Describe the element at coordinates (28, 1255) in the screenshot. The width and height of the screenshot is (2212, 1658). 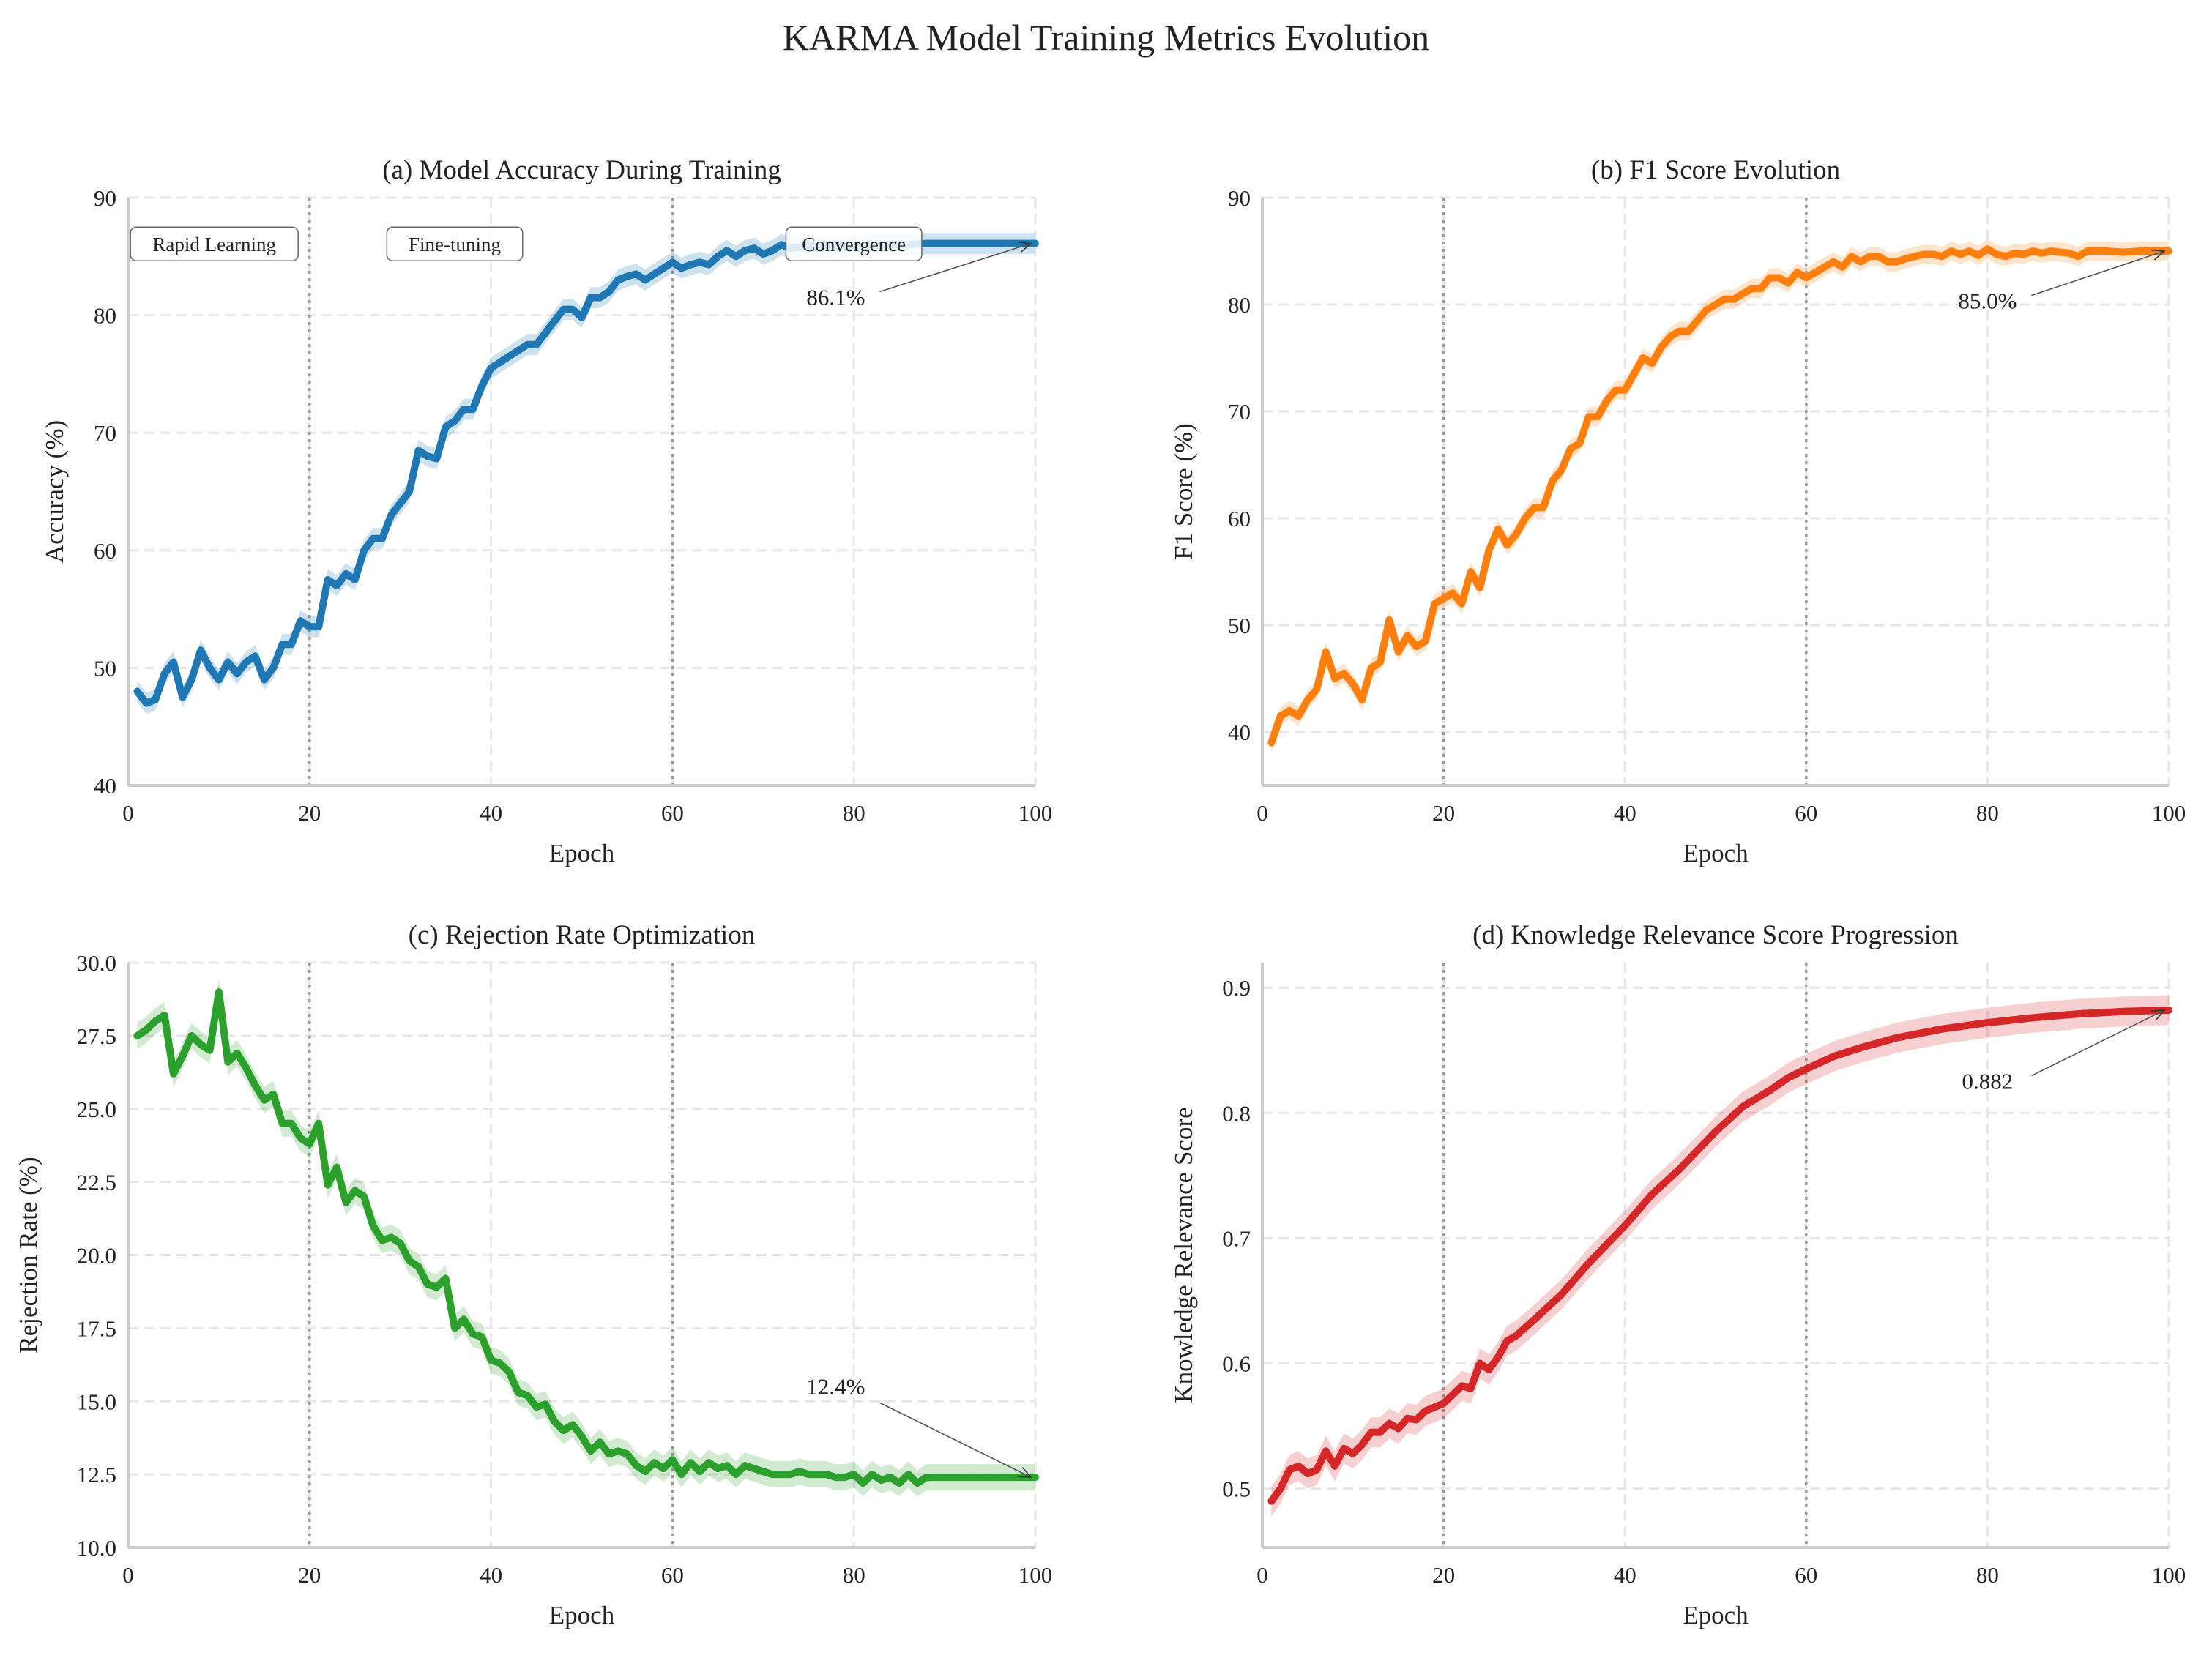
I see `y-axis-label: Rejection Rate (%)` at that location.